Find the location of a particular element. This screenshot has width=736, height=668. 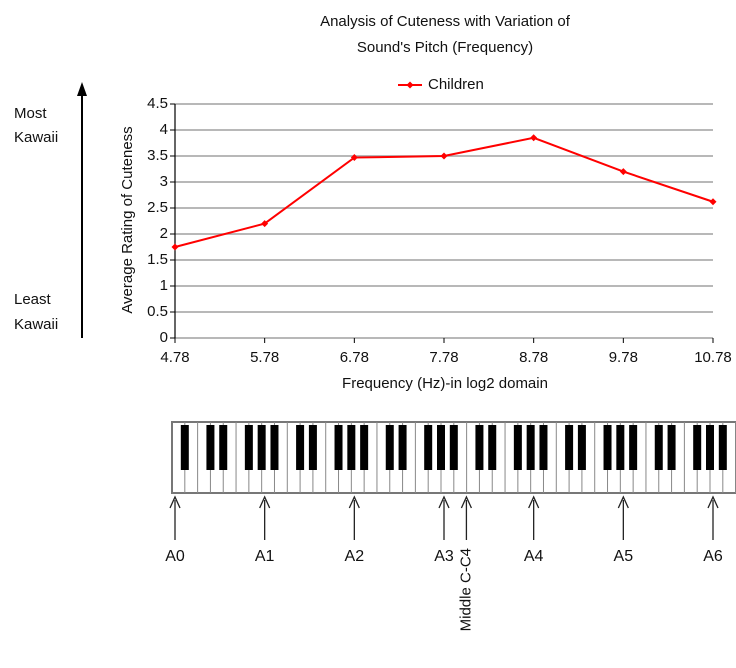

side-label: Most is located at coordinates (30, 113).